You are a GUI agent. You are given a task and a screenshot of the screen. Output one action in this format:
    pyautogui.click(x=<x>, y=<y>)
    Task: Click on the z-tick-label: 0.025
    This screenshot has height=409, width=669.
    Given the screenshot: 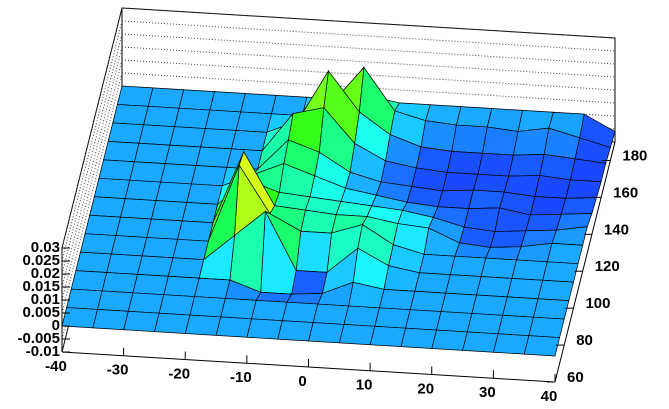 What is the action you would take?
    pyautogui.click(x=41, y=260)
    